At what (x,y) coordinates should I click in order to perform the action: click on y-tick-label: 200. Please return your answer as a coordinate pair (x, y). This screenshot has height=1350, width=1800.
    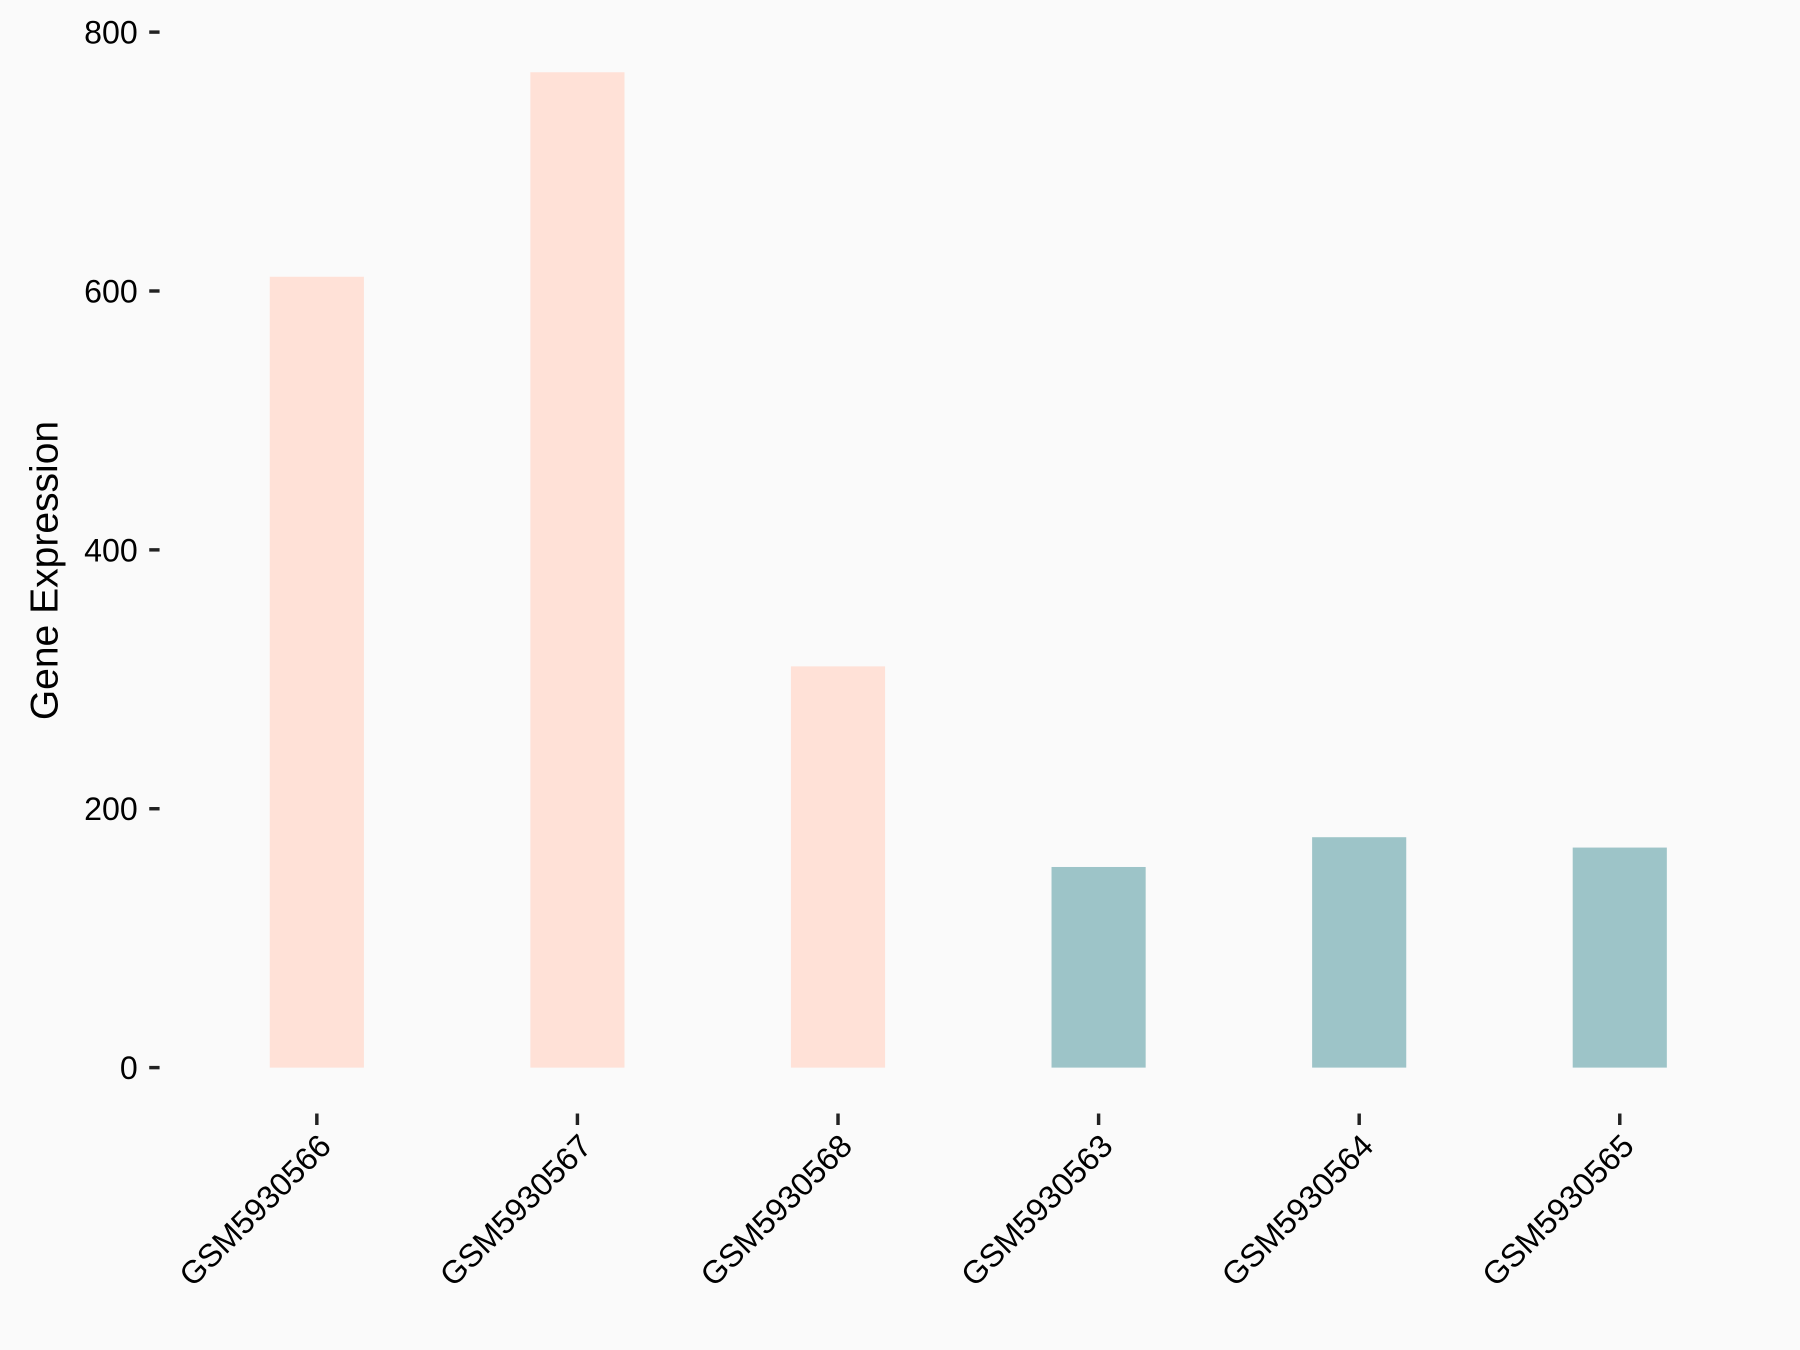
    Looking at the image, I should click on (111, 809).